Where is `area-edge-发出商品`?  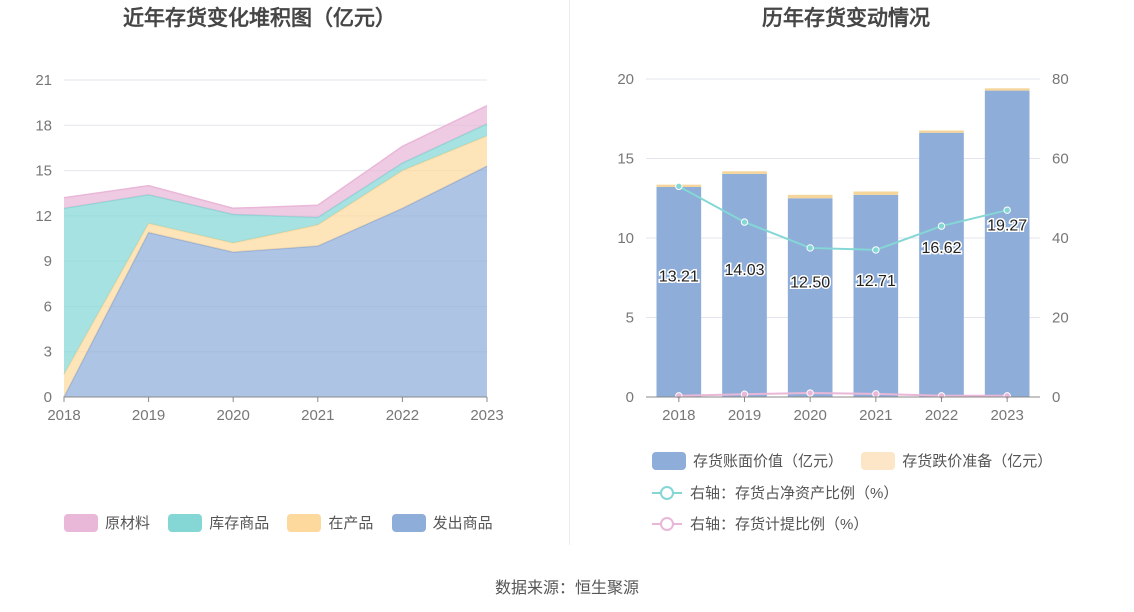
area-edge-发出商品 is located at coordinates (275, 281).